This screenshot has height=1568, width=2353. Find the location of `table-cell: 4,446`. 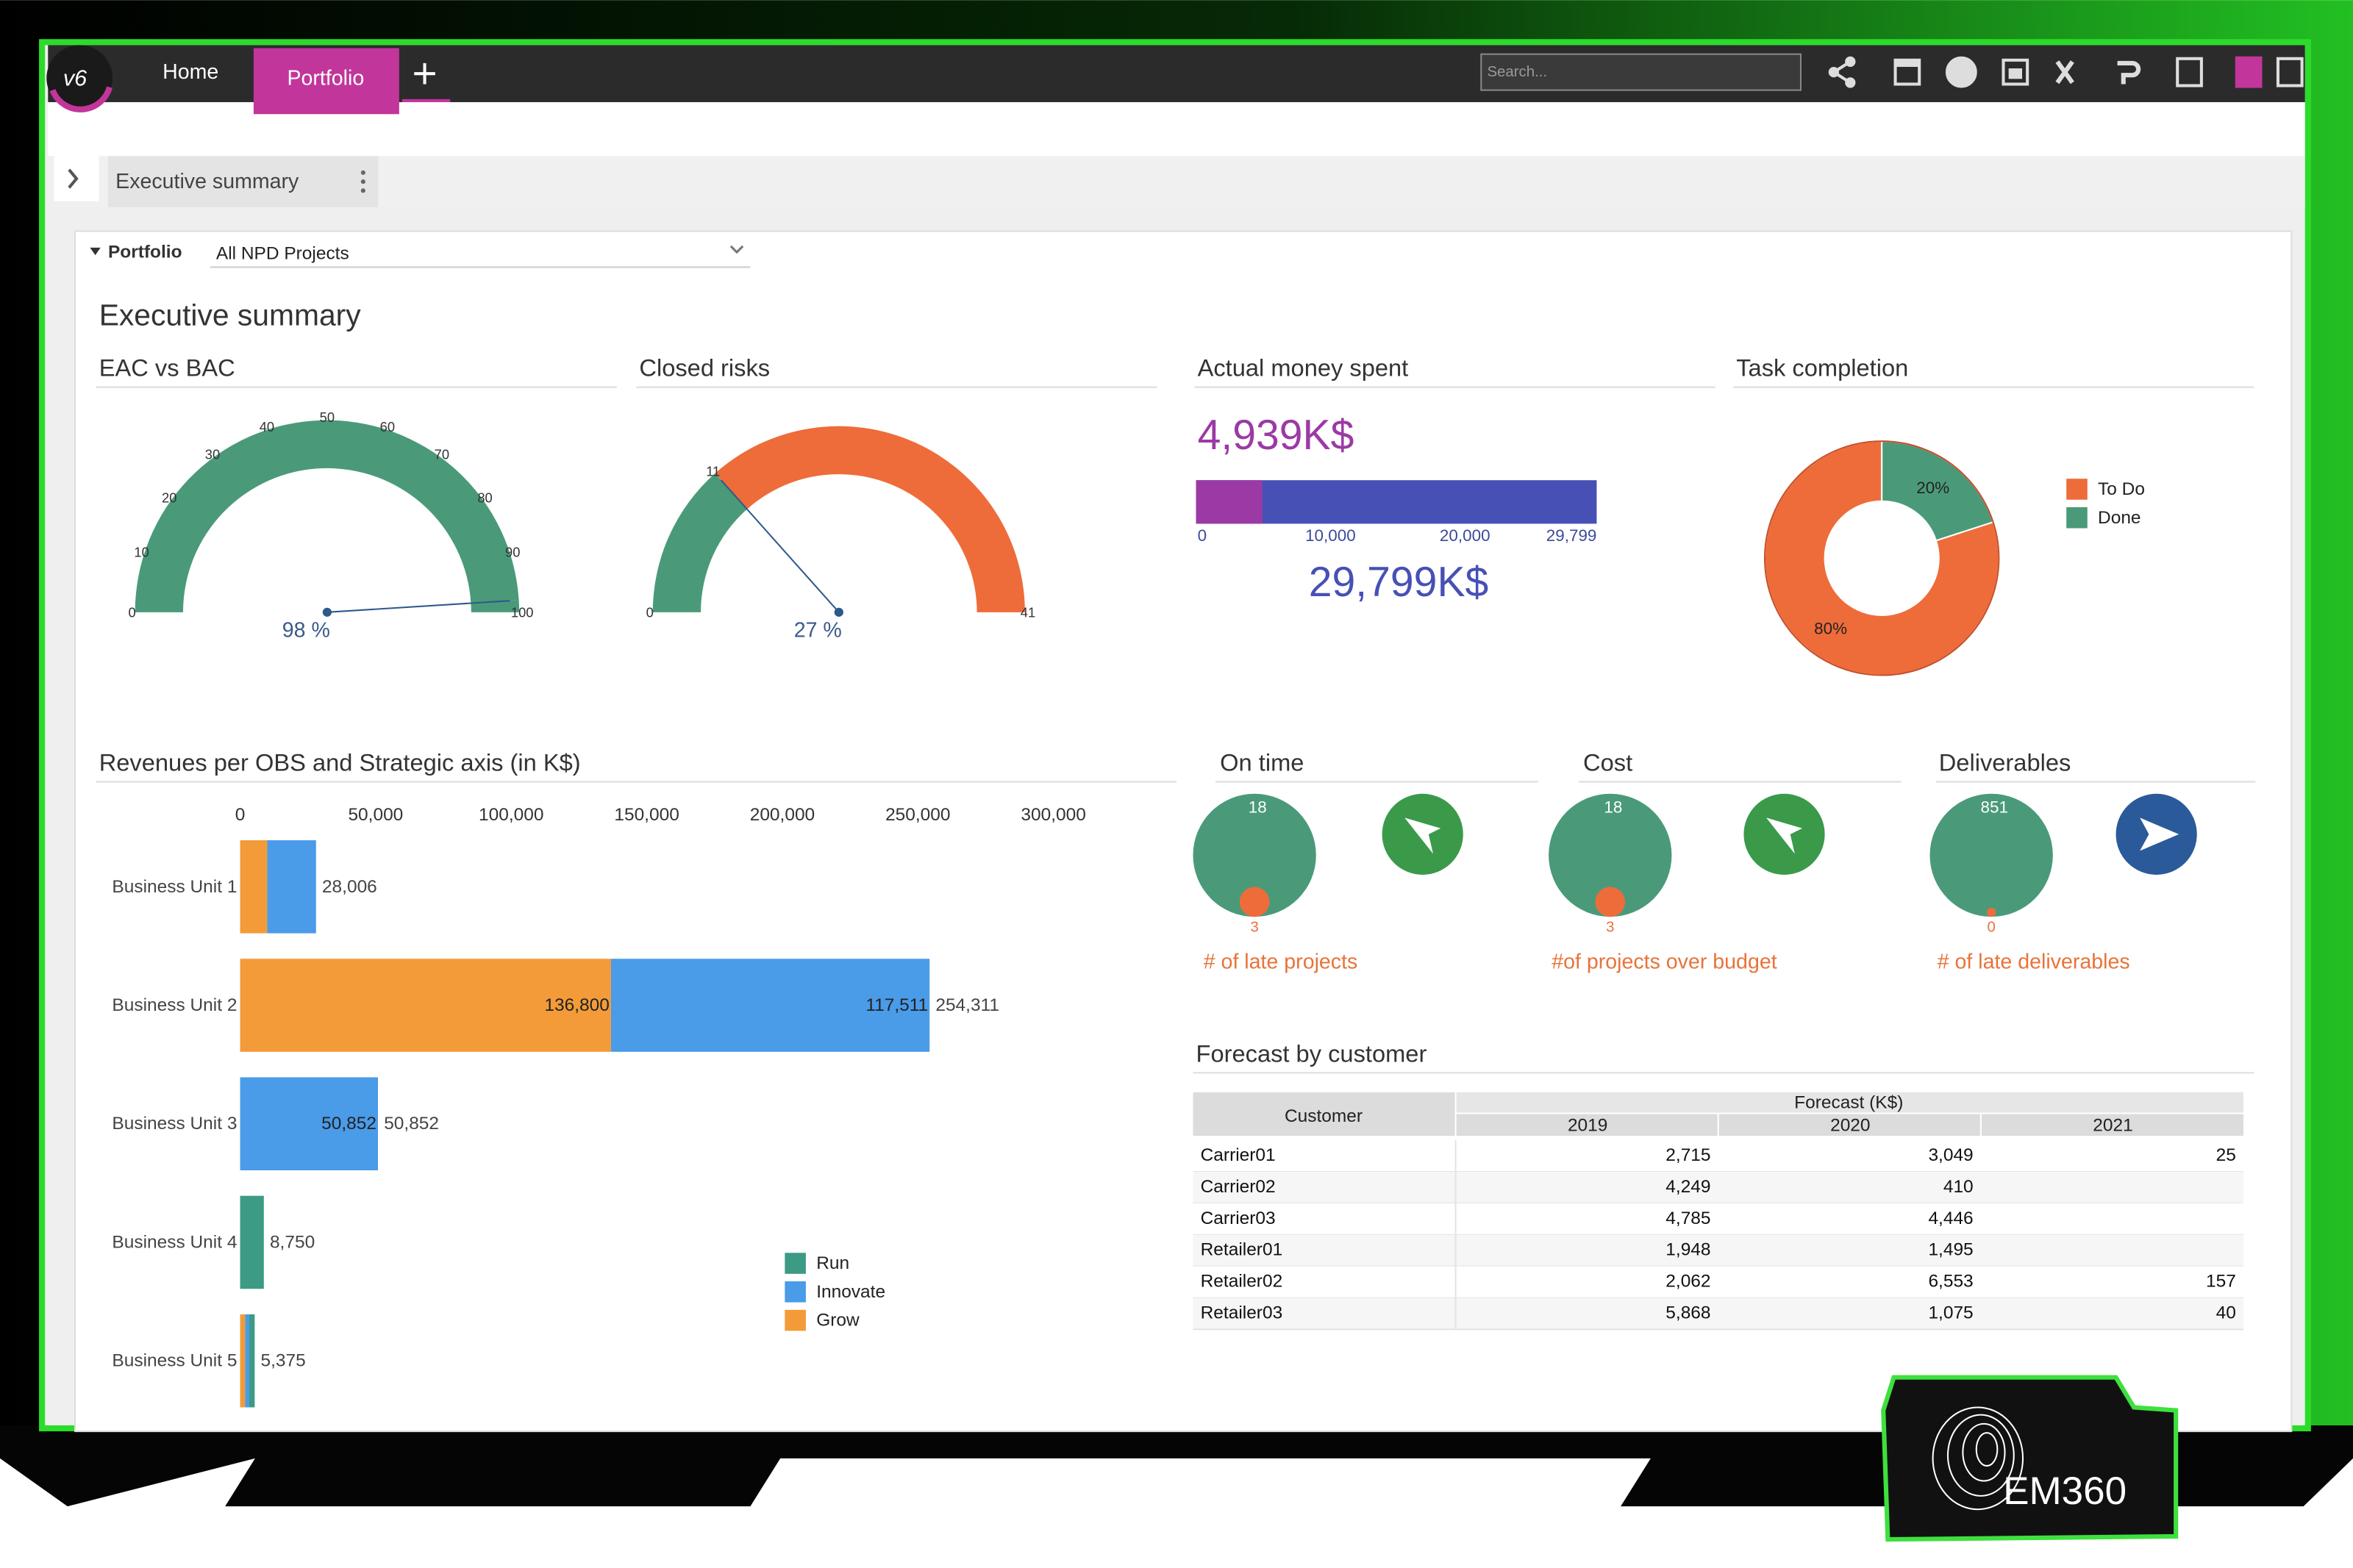

table-cell: 4,446 is located at coordinates (1950, 1218).